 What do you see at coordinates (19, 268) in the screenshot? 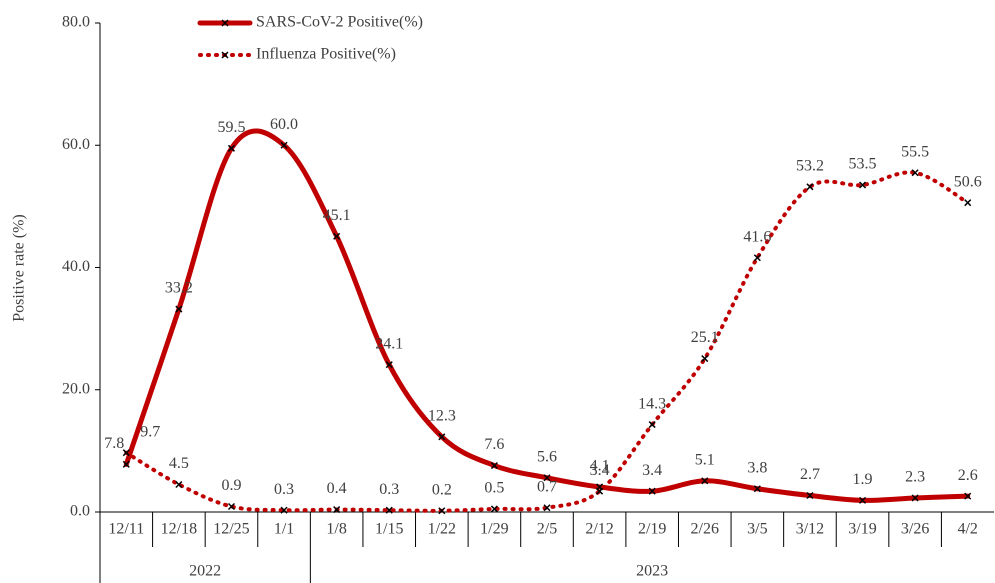
I see `y-axis-label: Positive rate (%)` at bounding box center [19, 268].